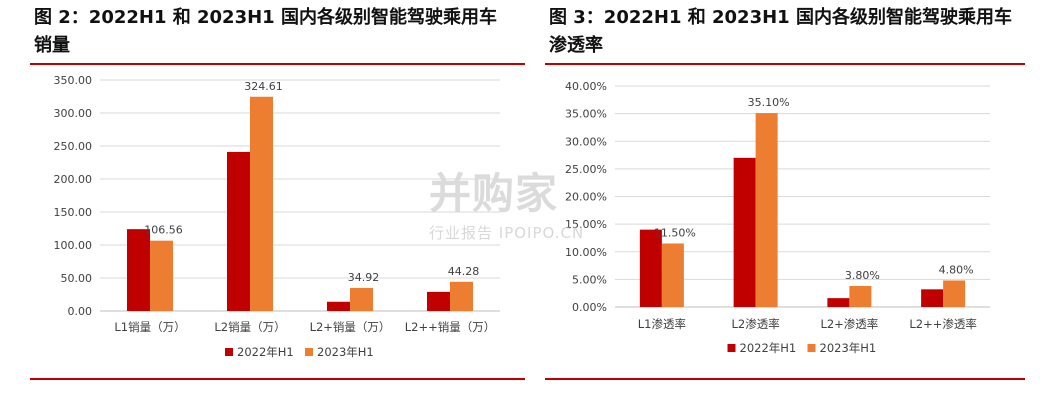 The image size is (1049, 405). I want to click on x-category-label: L2++渗透率, so click(943, 324).